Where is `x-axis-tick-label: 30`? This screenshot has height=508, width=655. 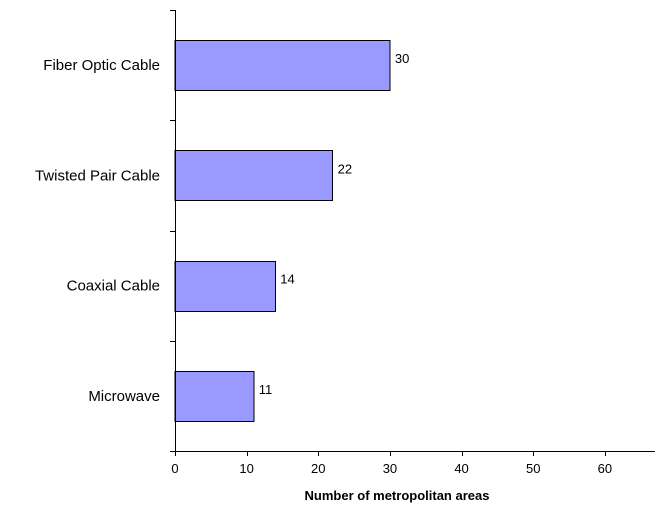
x-axis-tick-label: 30 is located at coordinates (390, 468).